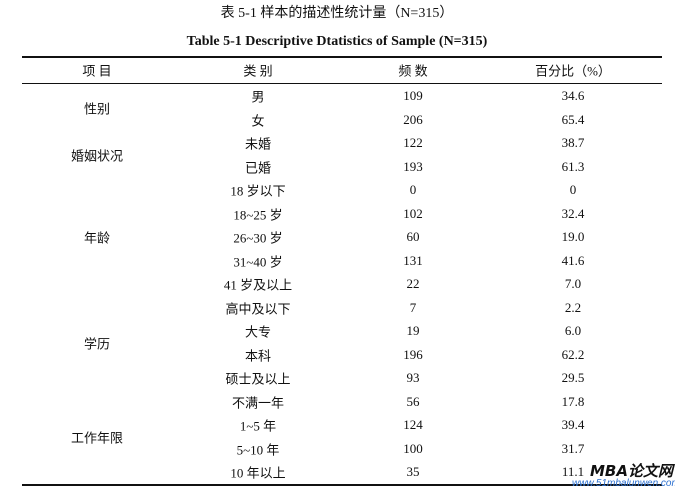  I want to click on header-cell: 项 目, so click(97, 71).